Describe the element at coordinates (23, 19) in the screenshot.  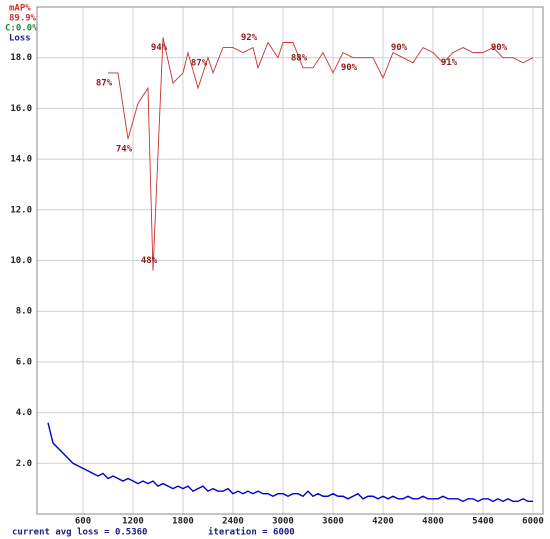
I see `best-map: 89.9%` at that location.